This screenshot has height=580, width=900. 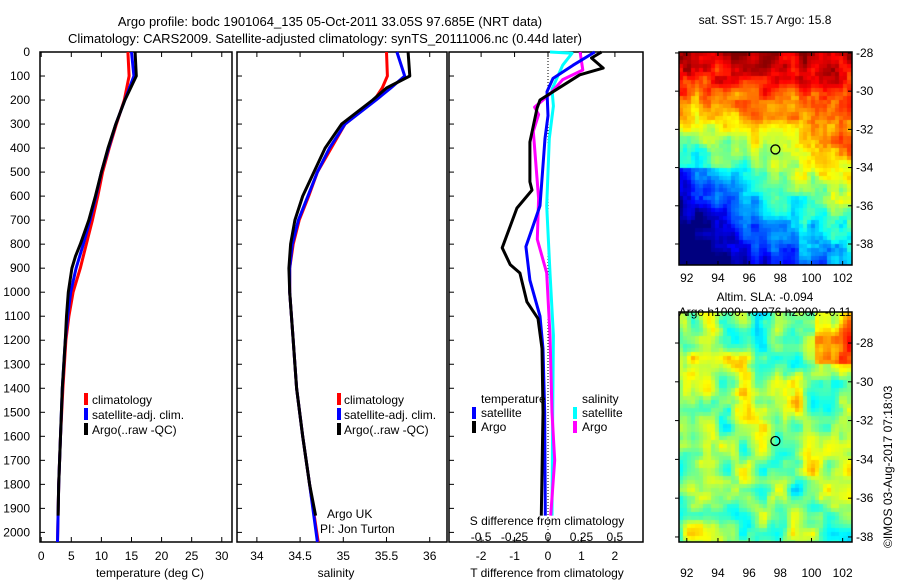 I want to click on x2-tick-label: 0, so click(x=548, y=537).